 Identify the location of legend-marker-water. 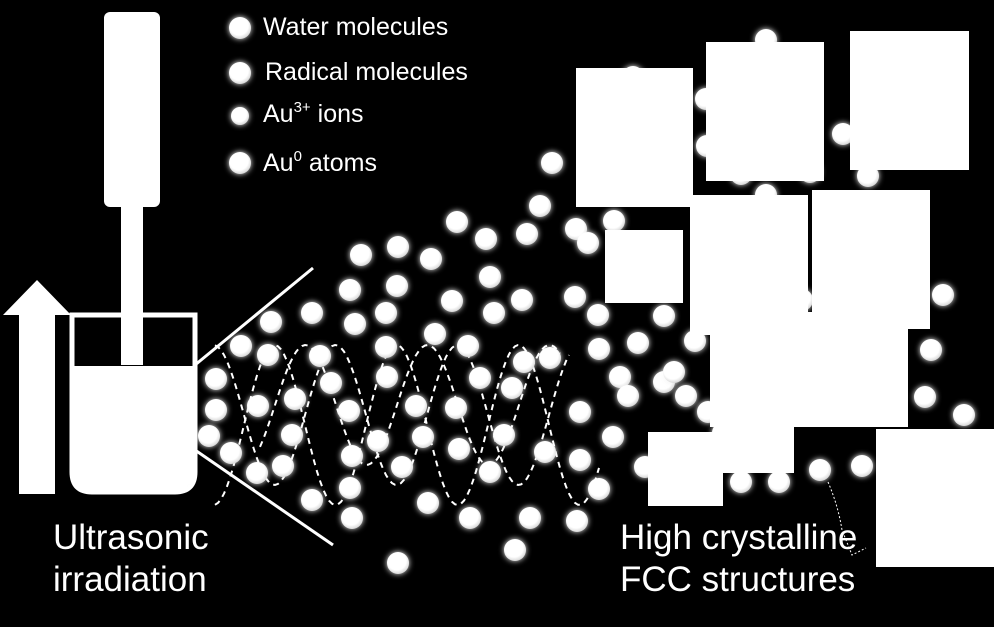
(240, 28).